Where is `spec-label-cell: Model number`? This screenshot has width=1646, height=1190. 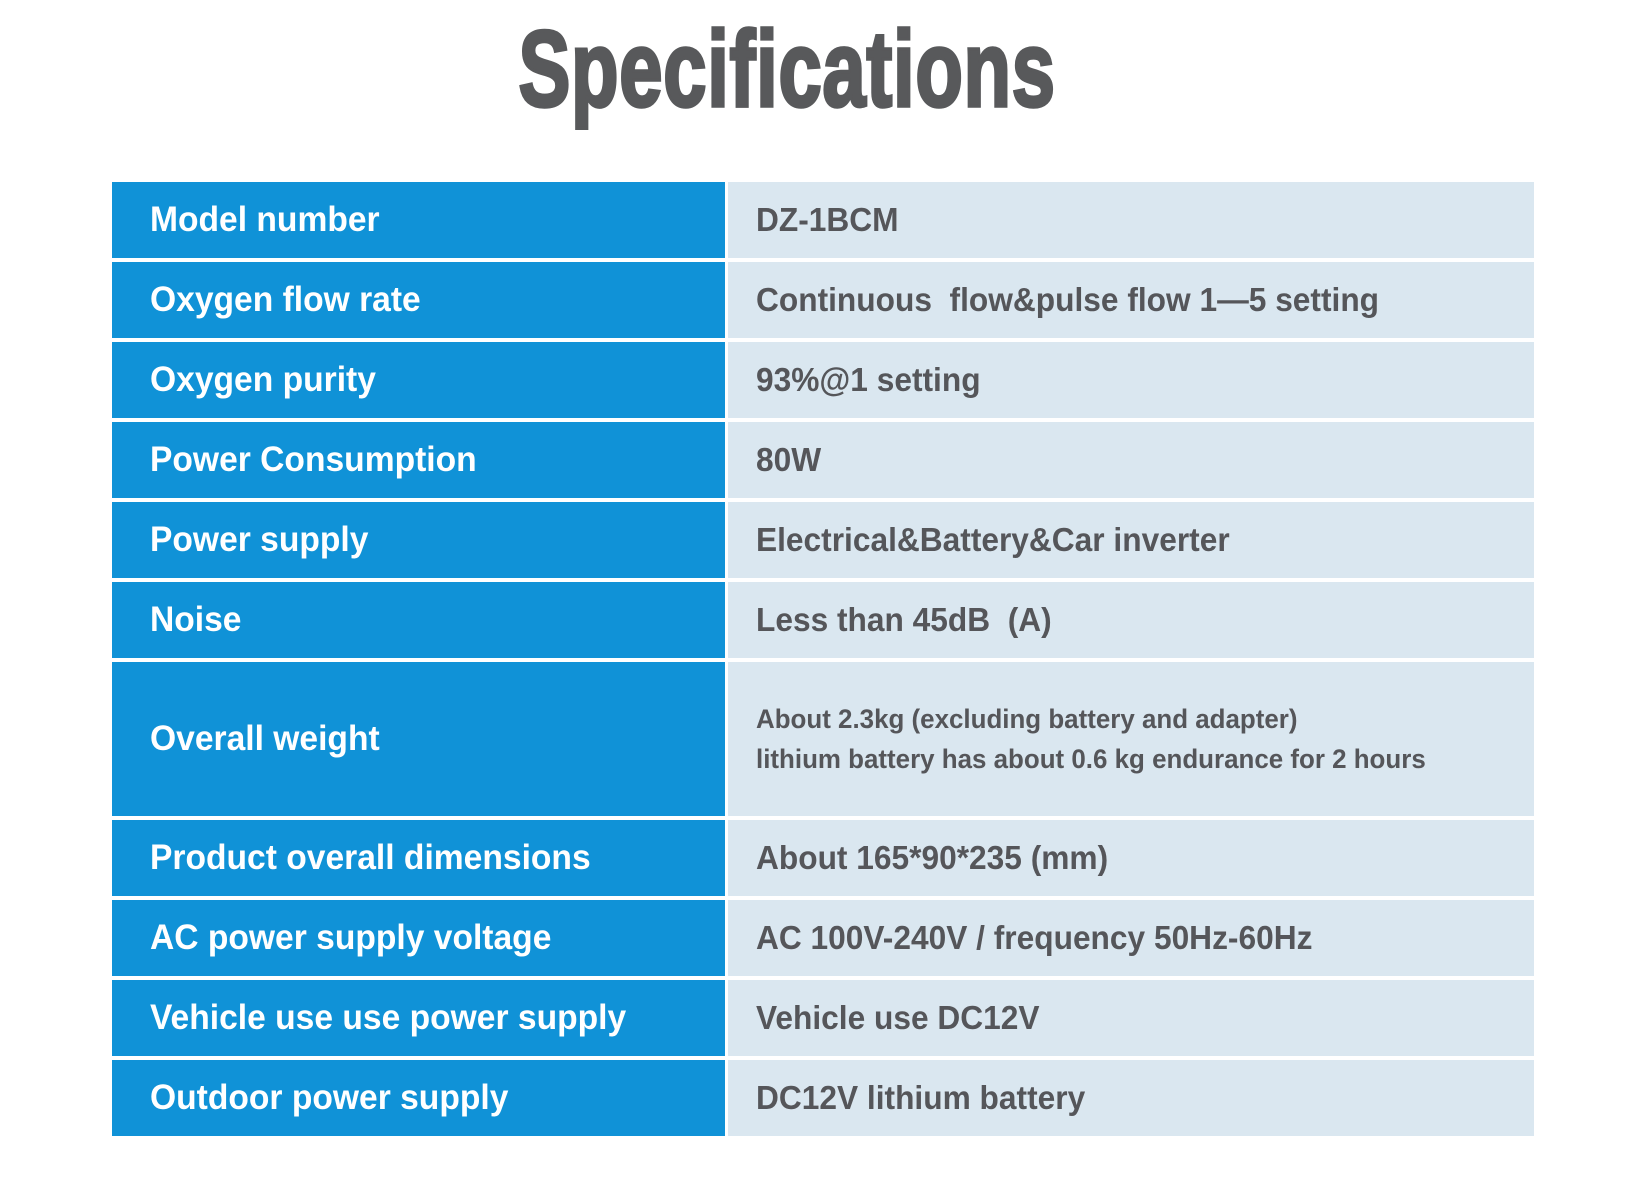
spec-label-cell: Model number is located at coordinates (418, 220).